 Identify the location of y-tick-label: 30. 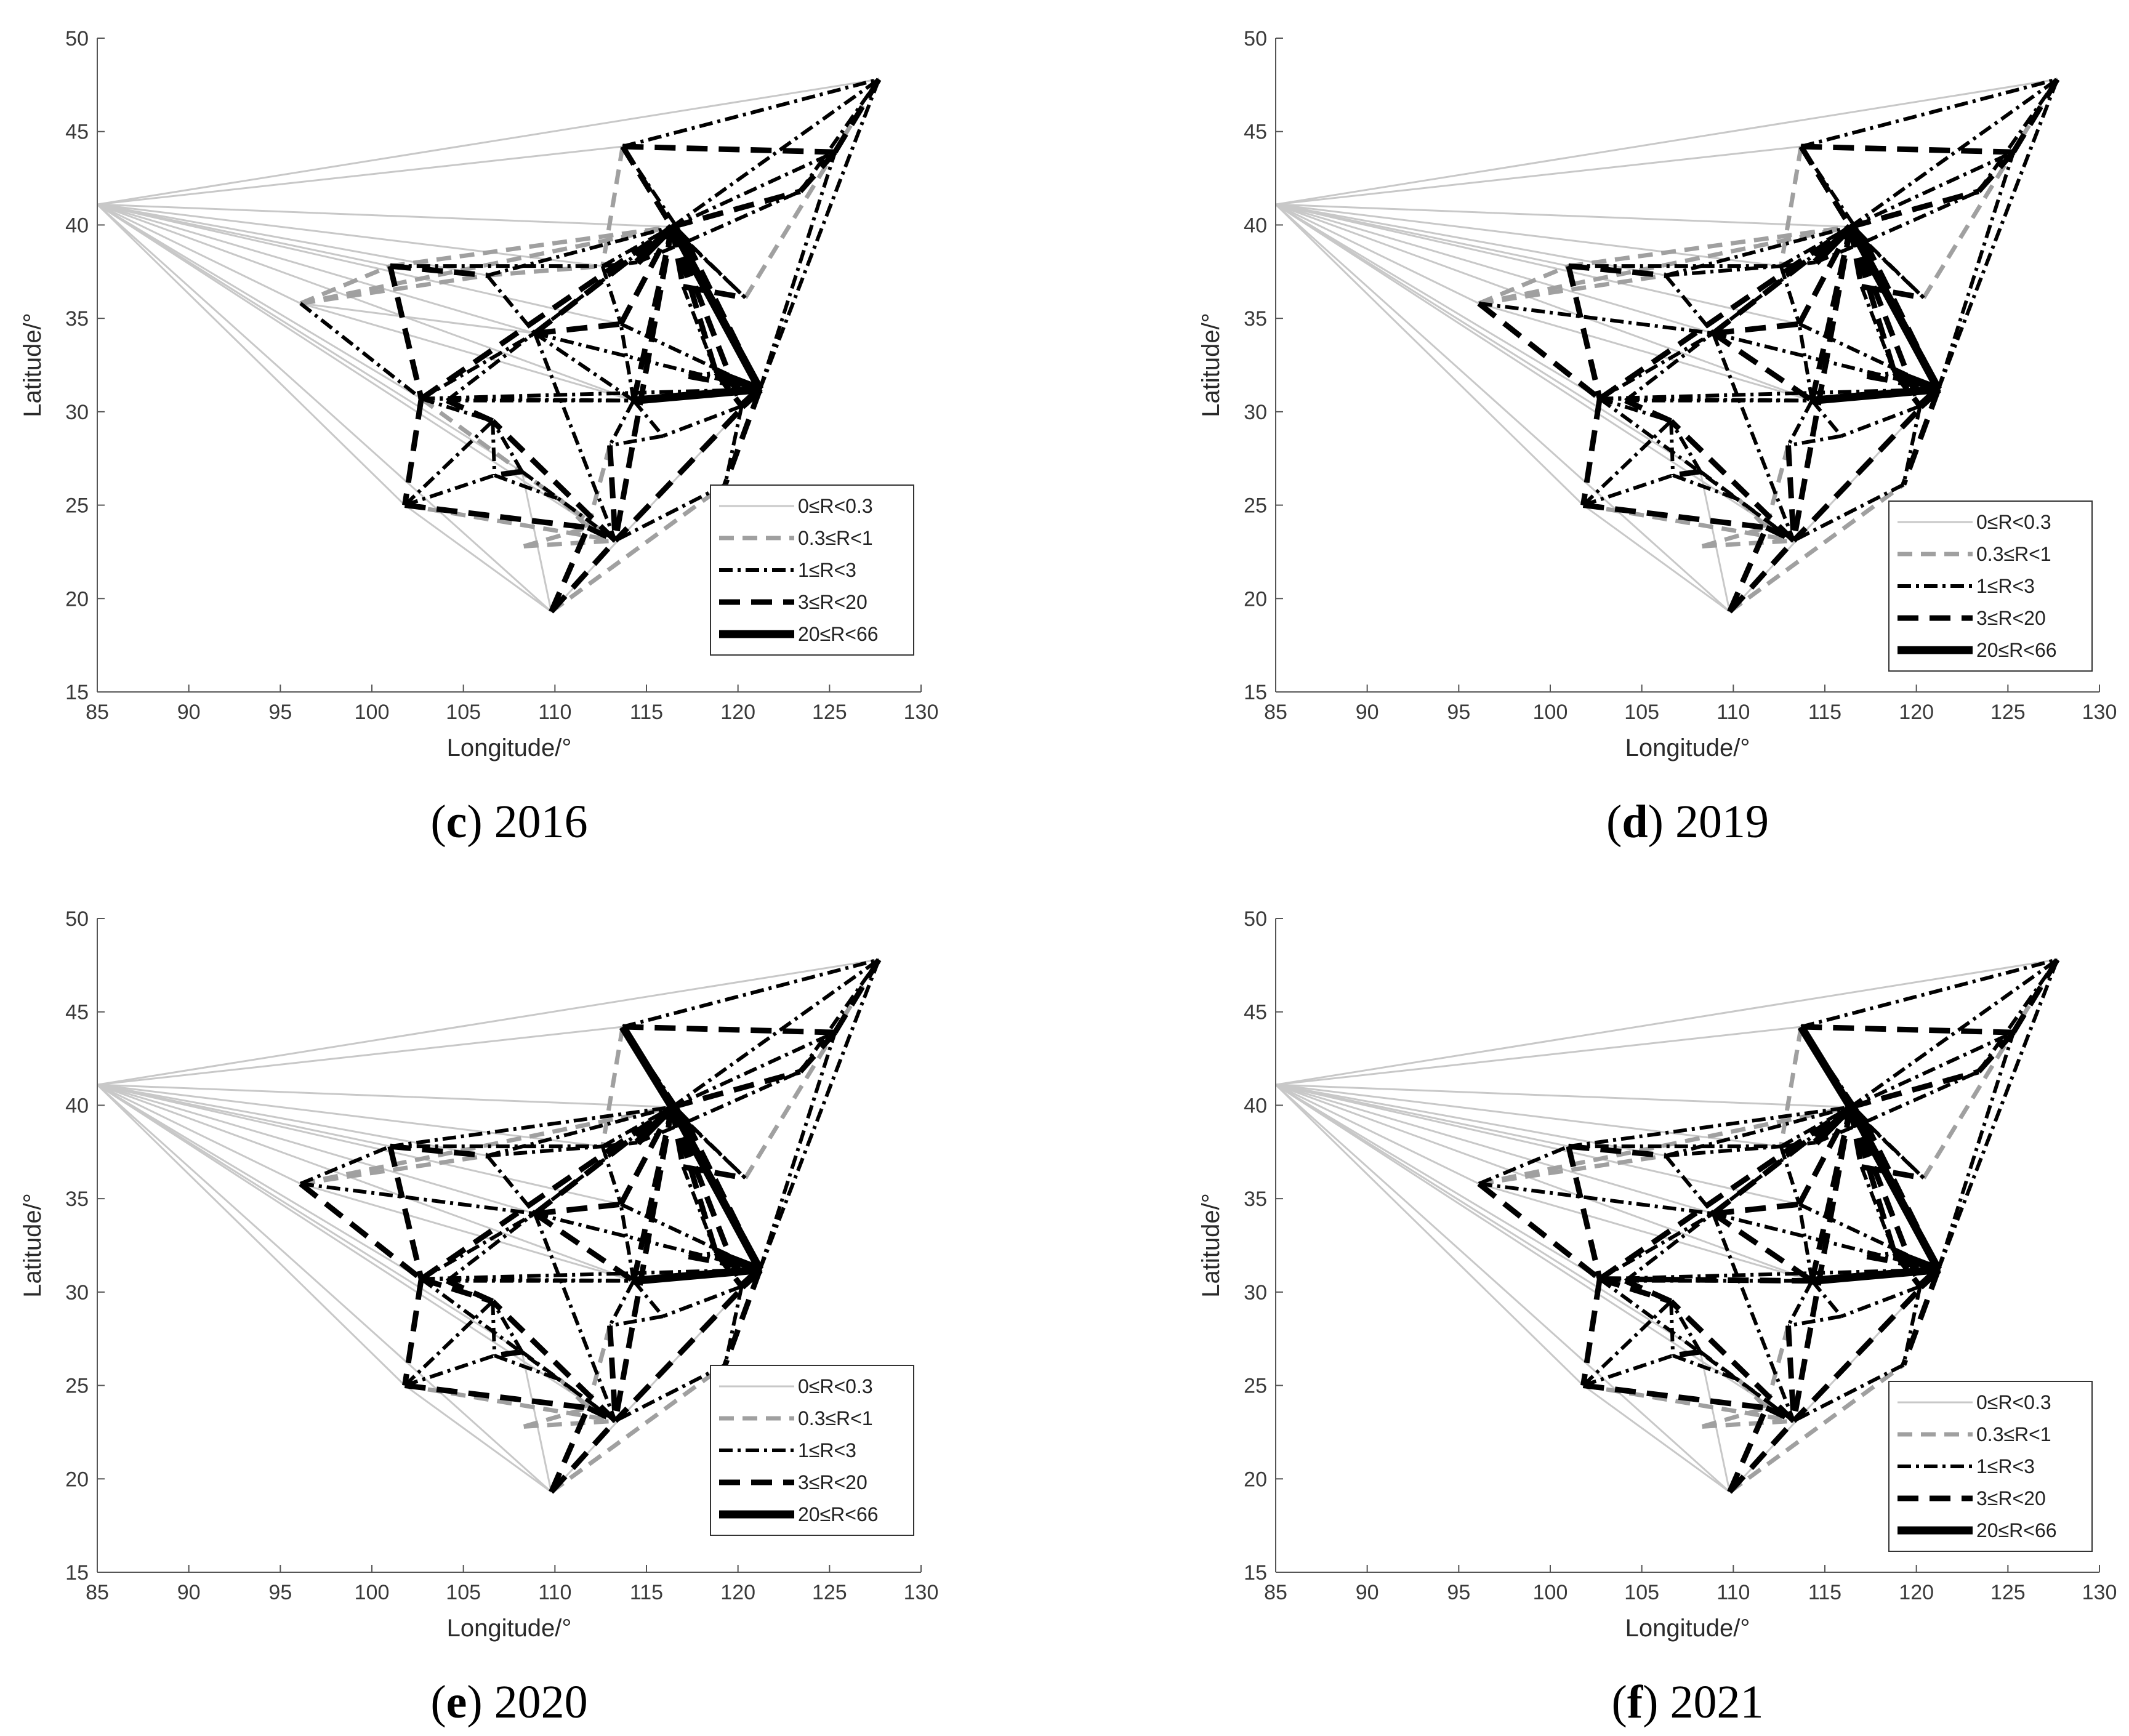
(77, 413).